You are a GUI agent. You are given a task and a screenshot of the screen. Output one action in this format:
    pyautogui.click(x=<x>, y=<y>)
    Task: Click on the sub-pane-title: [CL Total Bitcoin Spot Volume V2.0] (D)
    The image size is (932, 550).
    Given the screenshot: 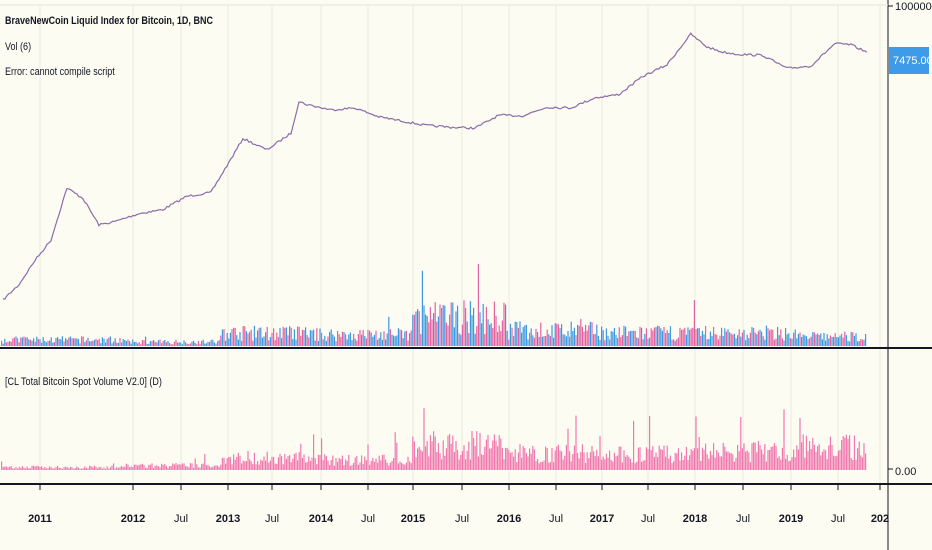 What is the action you would take?
    pyautogui.click(x=83, y=382)
    